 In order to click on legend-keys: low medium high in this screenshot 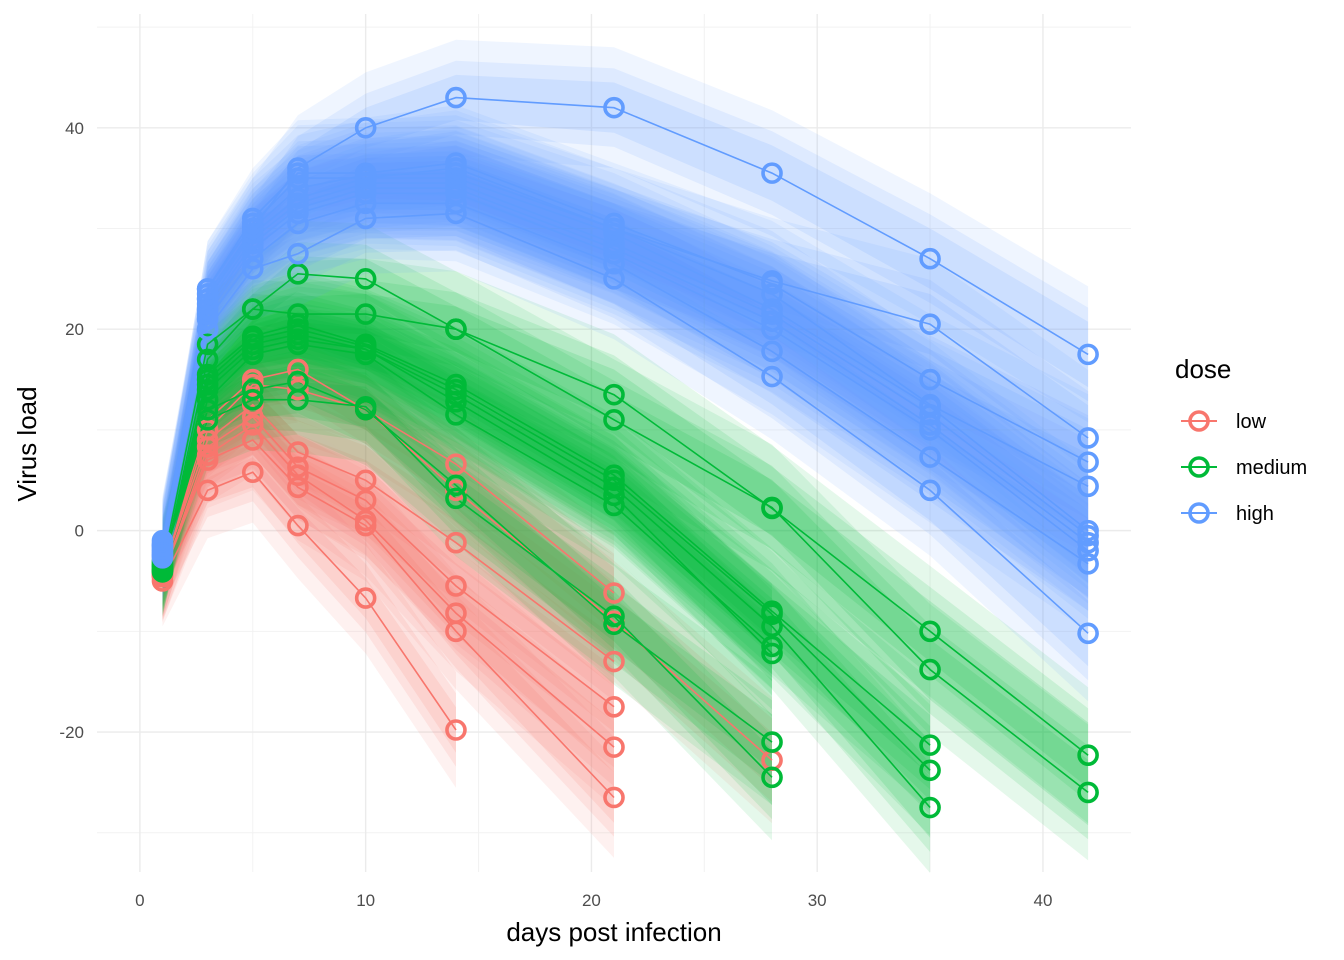, I will do `click(1244, 467)`.